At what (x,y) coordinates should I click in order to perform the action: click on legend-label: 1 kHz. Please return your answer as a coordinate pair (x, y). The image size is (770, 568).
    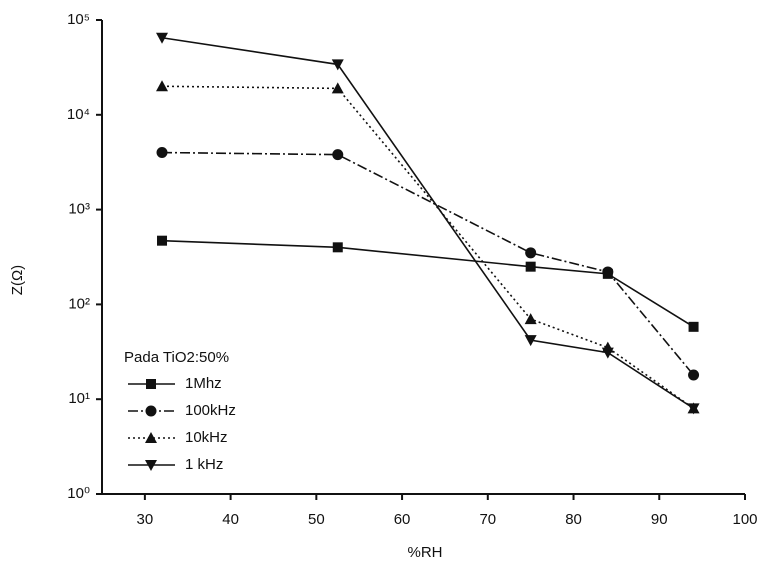
    Looking at the image, I should click on (204, 464).